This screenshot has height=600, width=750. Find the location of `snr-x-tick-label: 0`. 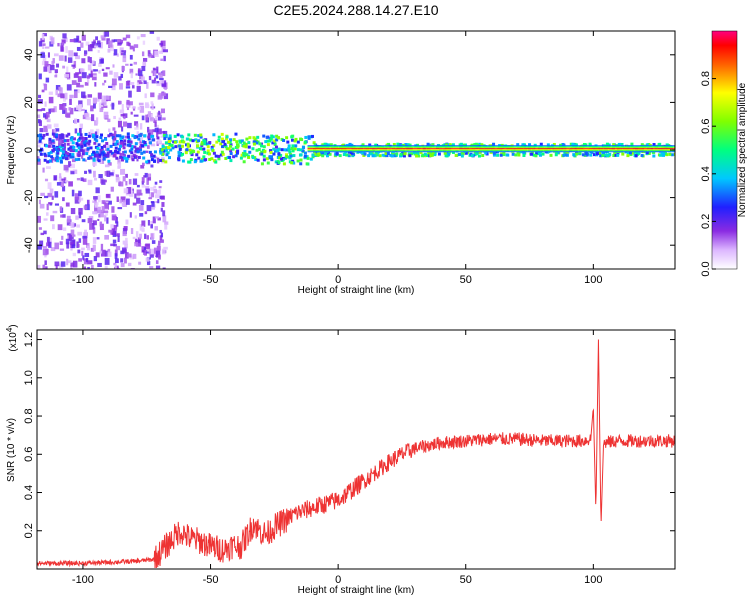

snr-x-tick-label: 0 is located at coordinates (338, 580).